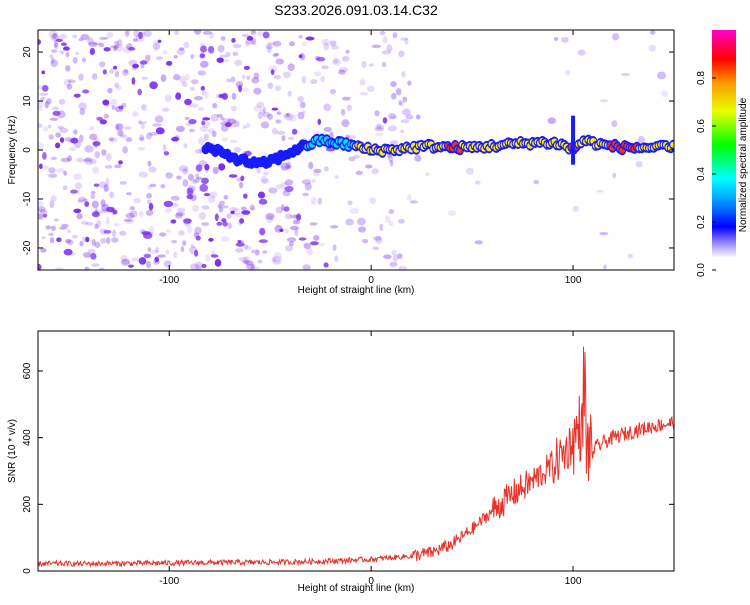  I want to click on y-tick-label: -20, so click(27, 247).